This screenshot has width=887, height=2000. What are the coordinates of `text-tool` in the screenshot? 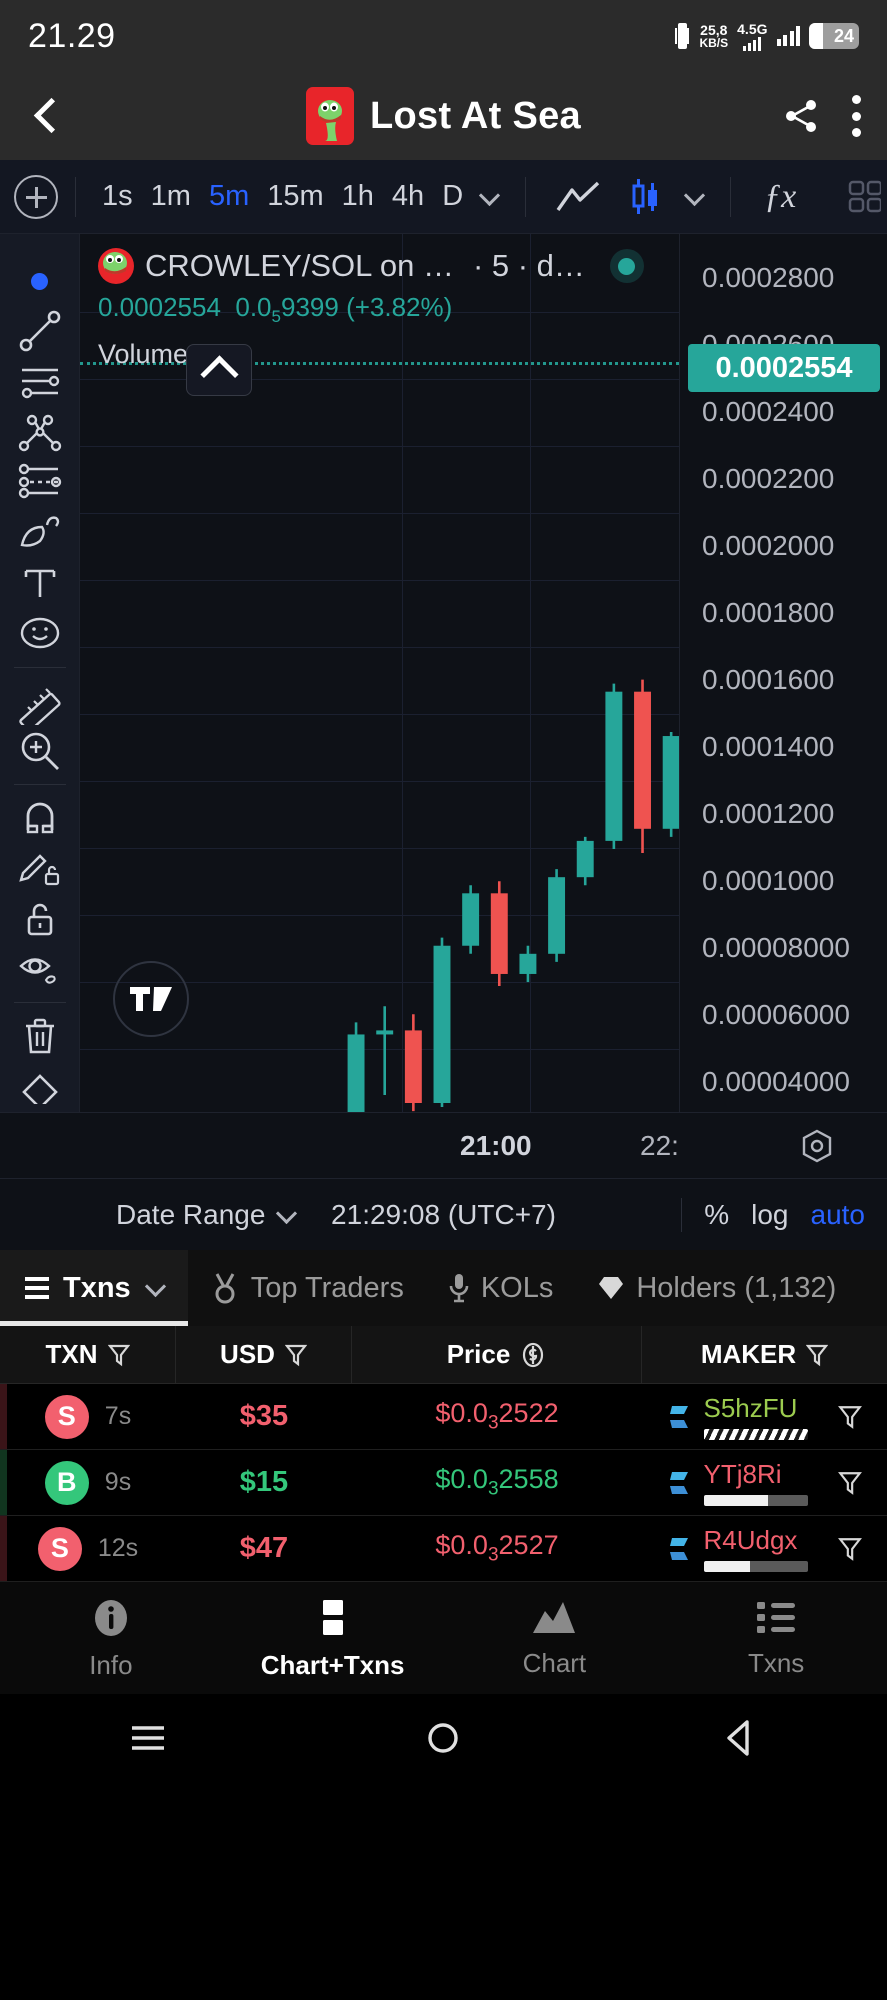 It's located at (40, 583).